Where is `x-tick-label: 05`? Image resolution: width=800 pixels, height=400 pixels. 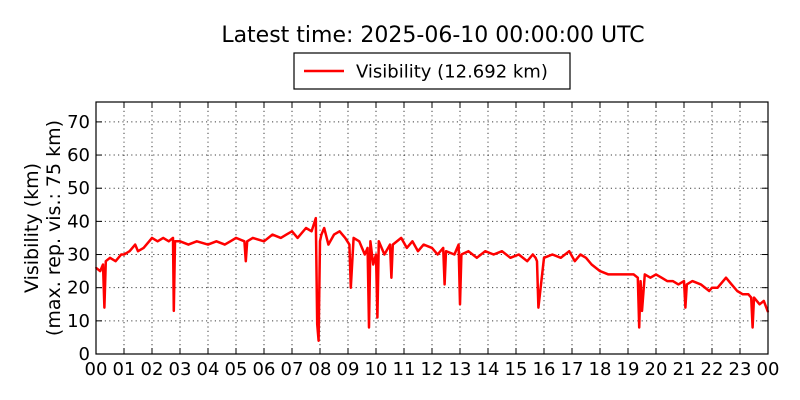 x-tick-label: 05 is located at coordinates (236, 369).